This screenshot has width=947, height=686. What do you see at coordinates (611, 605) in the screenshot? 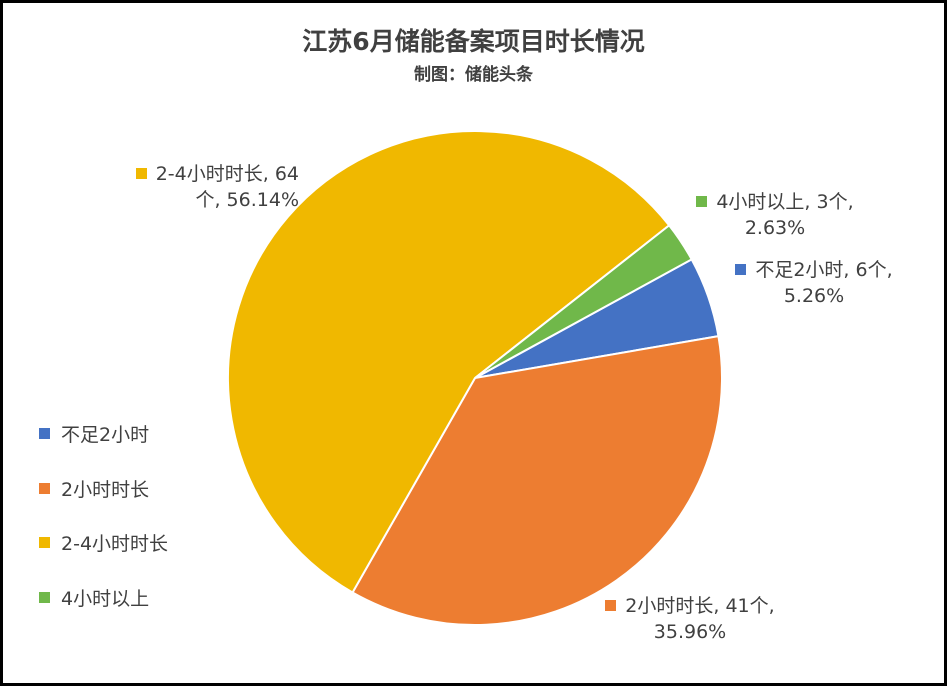
I see `data-label-swatch-2h` at bounding box center [611, 605].